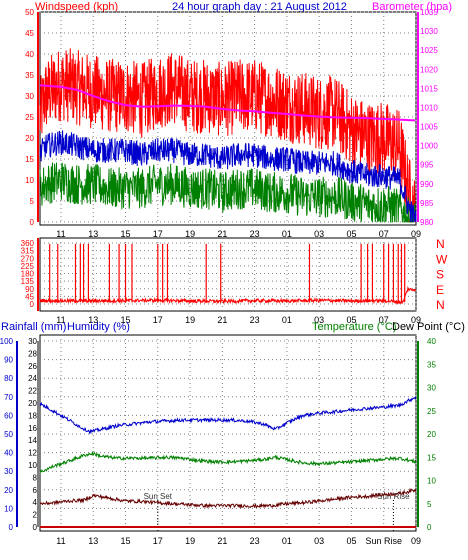  Describe the element at coordinates (351, 320) in the screenshot. I see `direction-x-tick-label: 05` at that location.